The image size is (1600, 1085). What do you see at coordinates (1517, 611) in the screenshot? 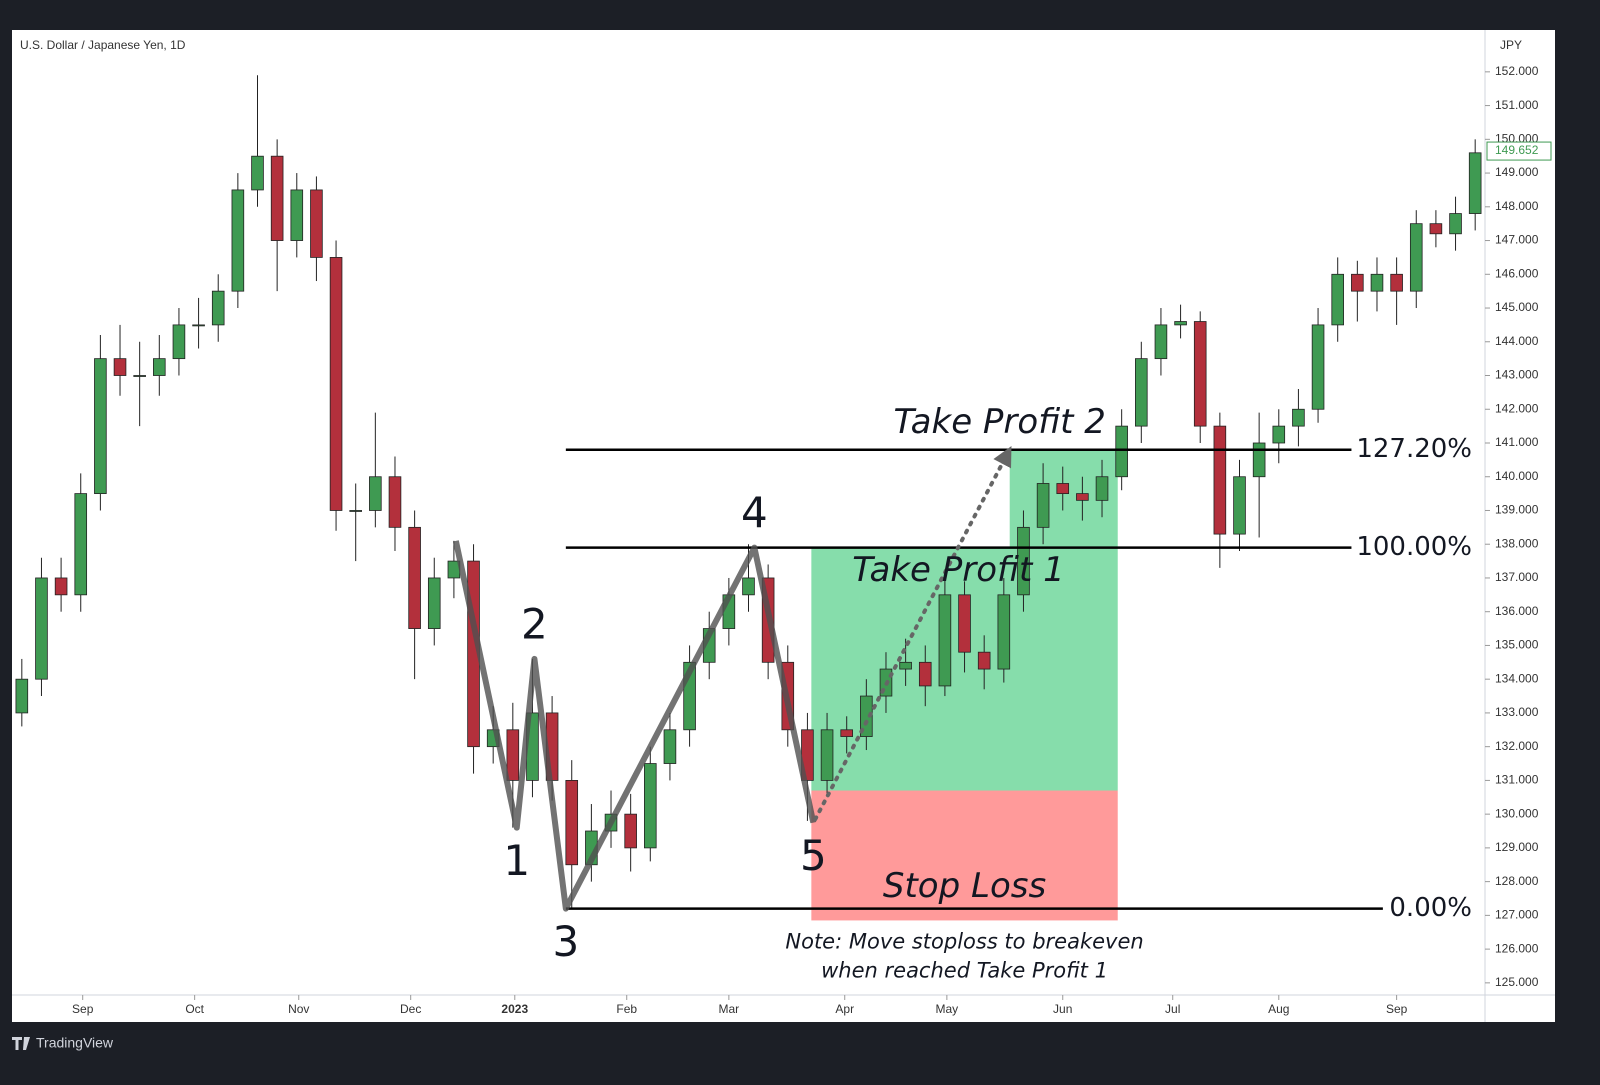
I see `y-tick-label: 136.000` at bounding box center [1517, 611].